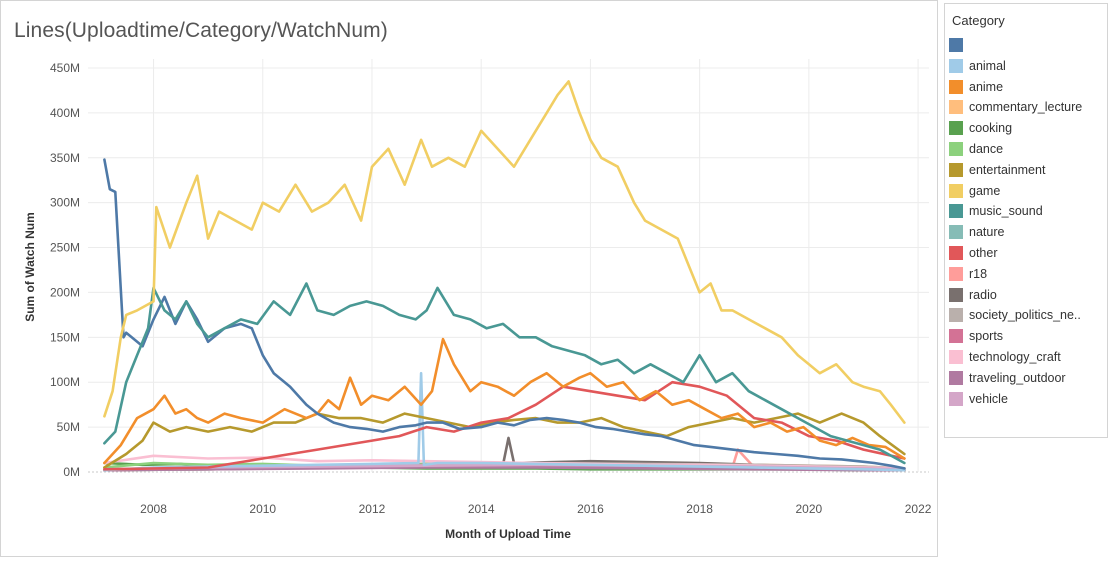  What do you see at coordinates (71, 472) in the screenshot?
I see `y-tick-label: 0M` at bounding box center [71, 472].